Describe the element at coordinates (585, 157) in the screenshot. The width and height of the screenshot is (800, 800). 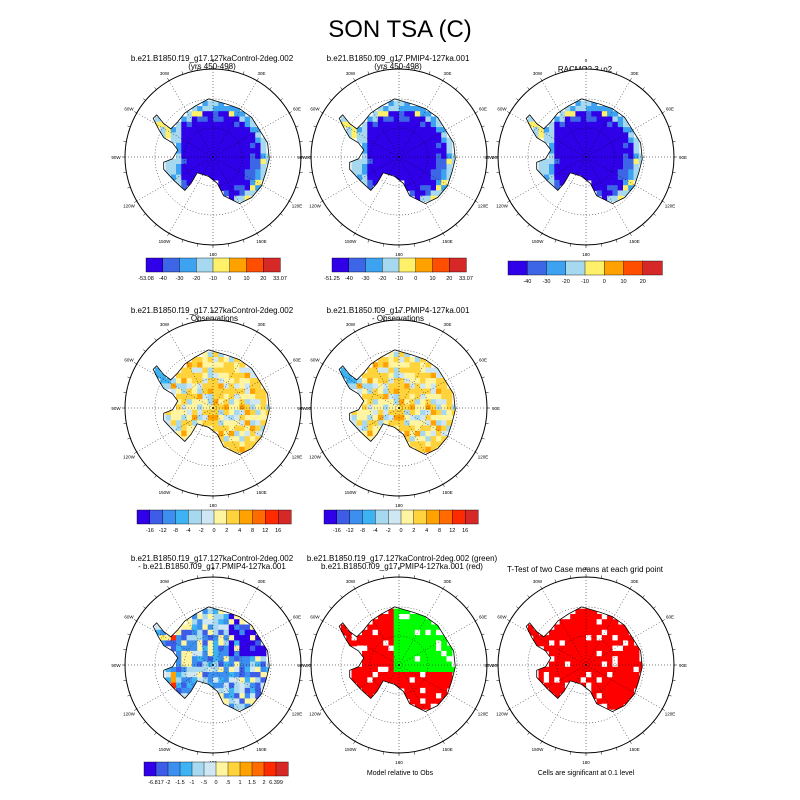
I see `map-panel-3: 0 30E 60E 90E 120E 150E 180 150W 120W 90W 60W 30W` at that location.